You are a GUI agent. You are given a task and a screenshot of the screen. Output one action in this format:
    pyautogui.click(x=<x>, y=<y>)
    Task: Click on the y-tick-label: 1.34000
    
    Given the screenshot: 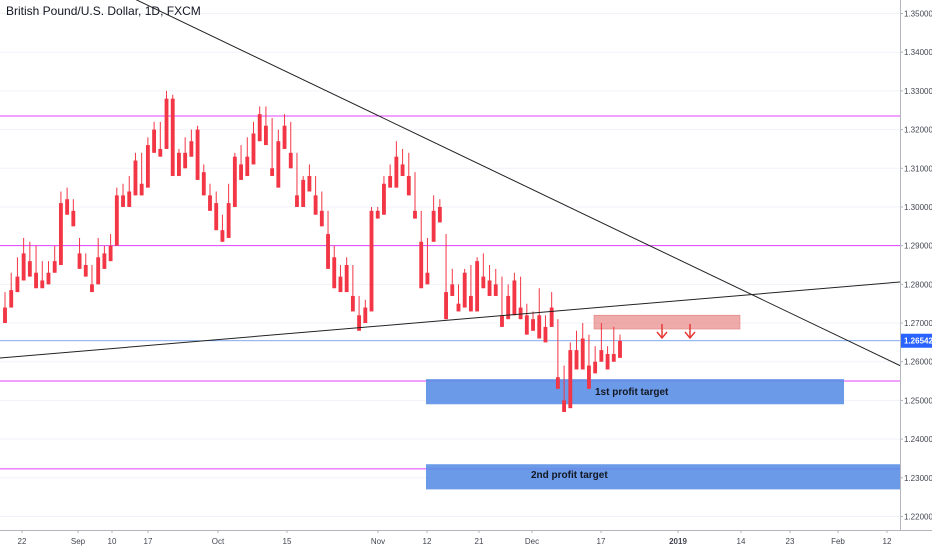 What is the action you would take?
    pyautogui.click(x=918, y=52)
    